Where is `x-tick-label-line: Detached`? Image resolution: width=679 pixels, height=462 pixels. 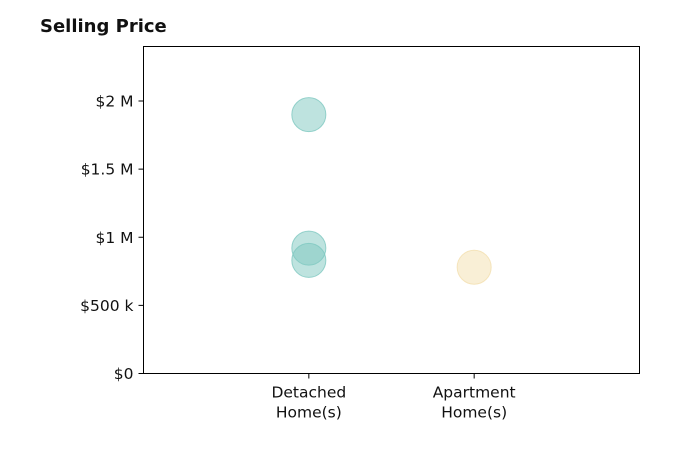
x-tick-label-line: Detached is located at coordinates (308, 393).